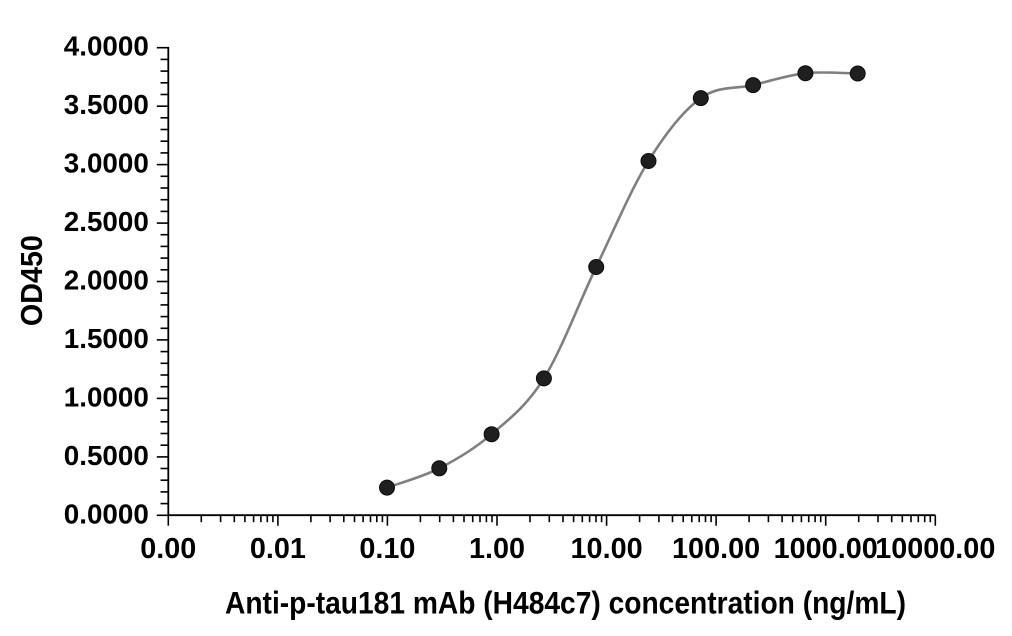 The image size is (1012, 636). I want to click on svg-text: 3.5000, so click(106, 104).